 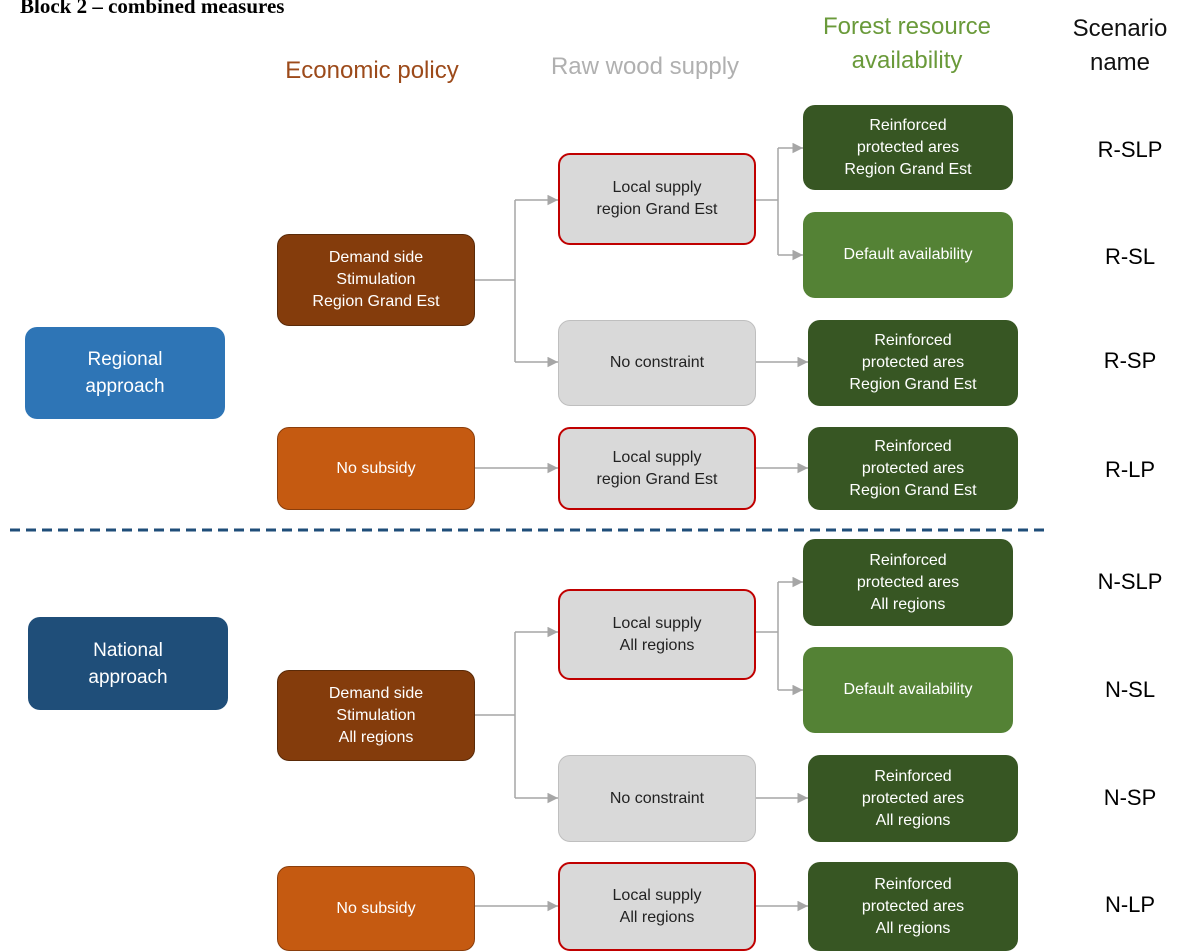 I want to click on text-line: Regional, so click(x=125, y=359).